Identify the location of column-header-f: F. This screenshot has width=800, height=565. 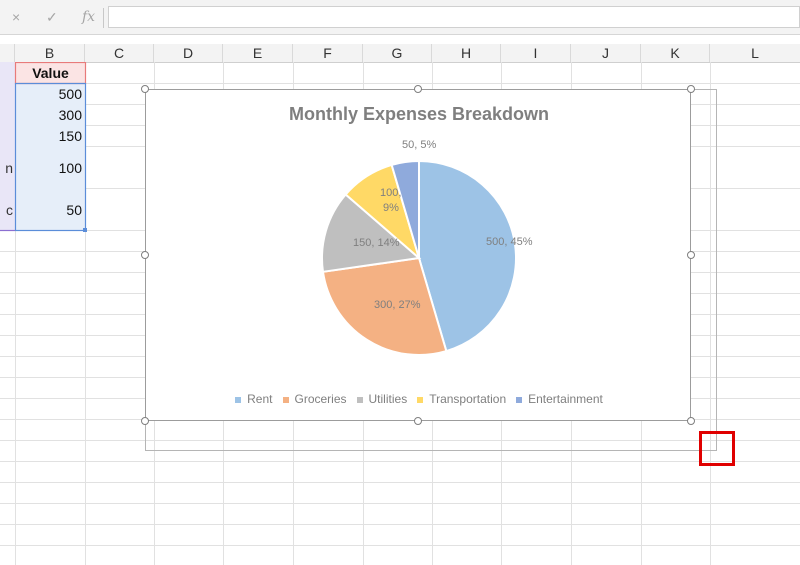
(328, 53).